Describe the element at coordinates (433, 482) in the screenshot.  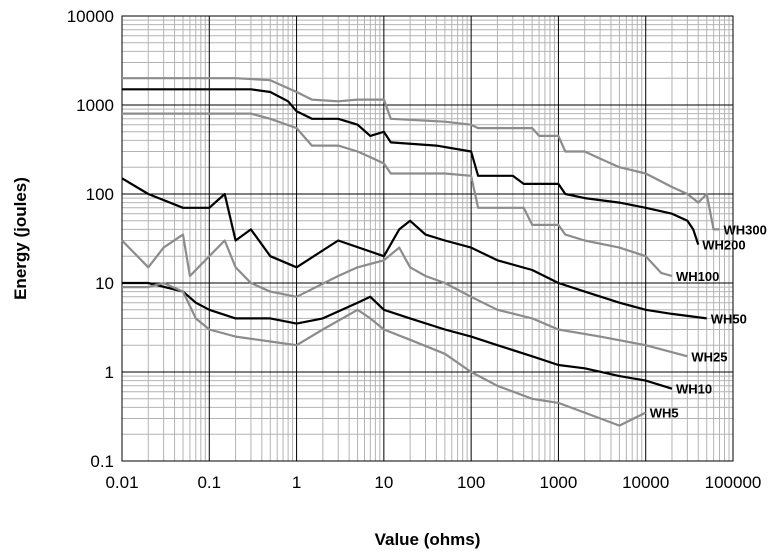
I see `x-axis-tick-labels: 0.01 0.1 1 10 100 1000 10000 100000` at that location.